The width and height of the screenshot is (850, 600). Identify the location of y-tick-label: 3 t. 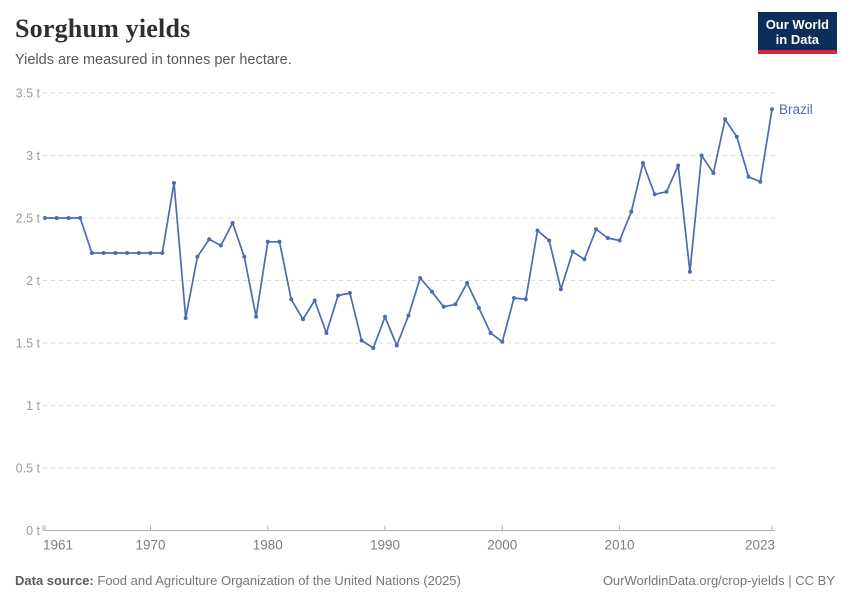
(33, 156).